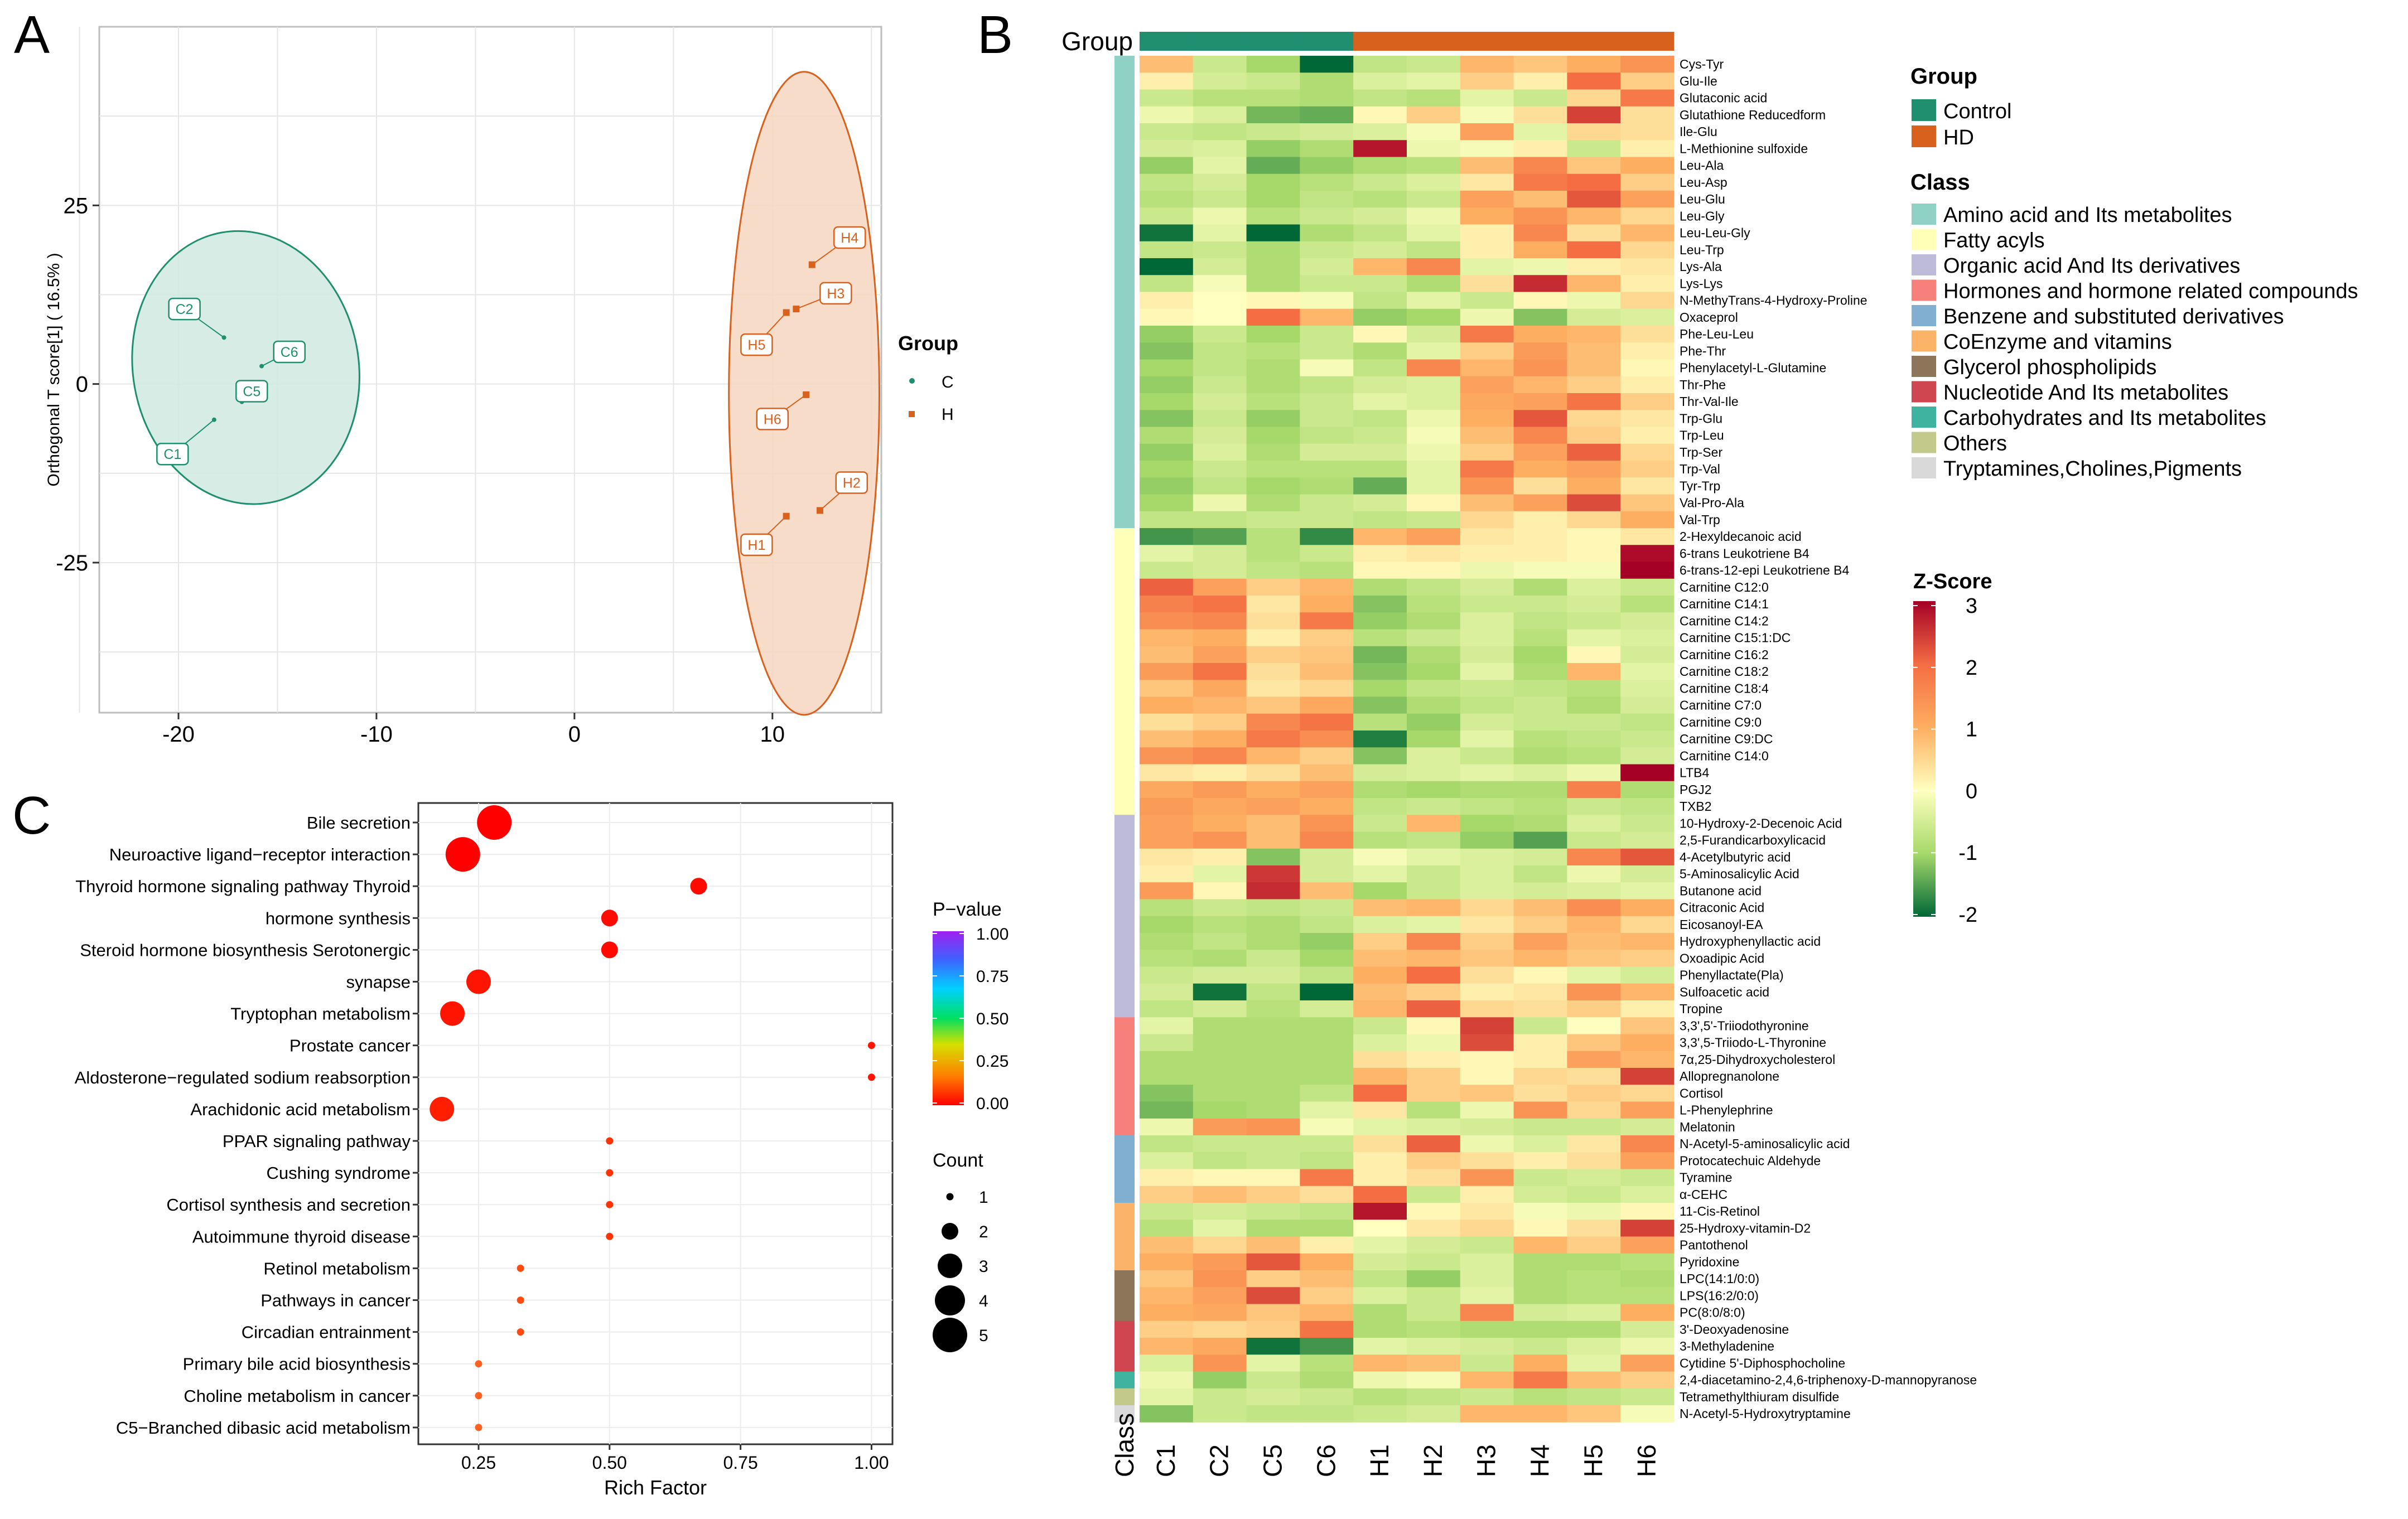  Describe the element at coordinates (1219, 1460) in the screenshot. I see `heatmap-column-label: C2` at that location.